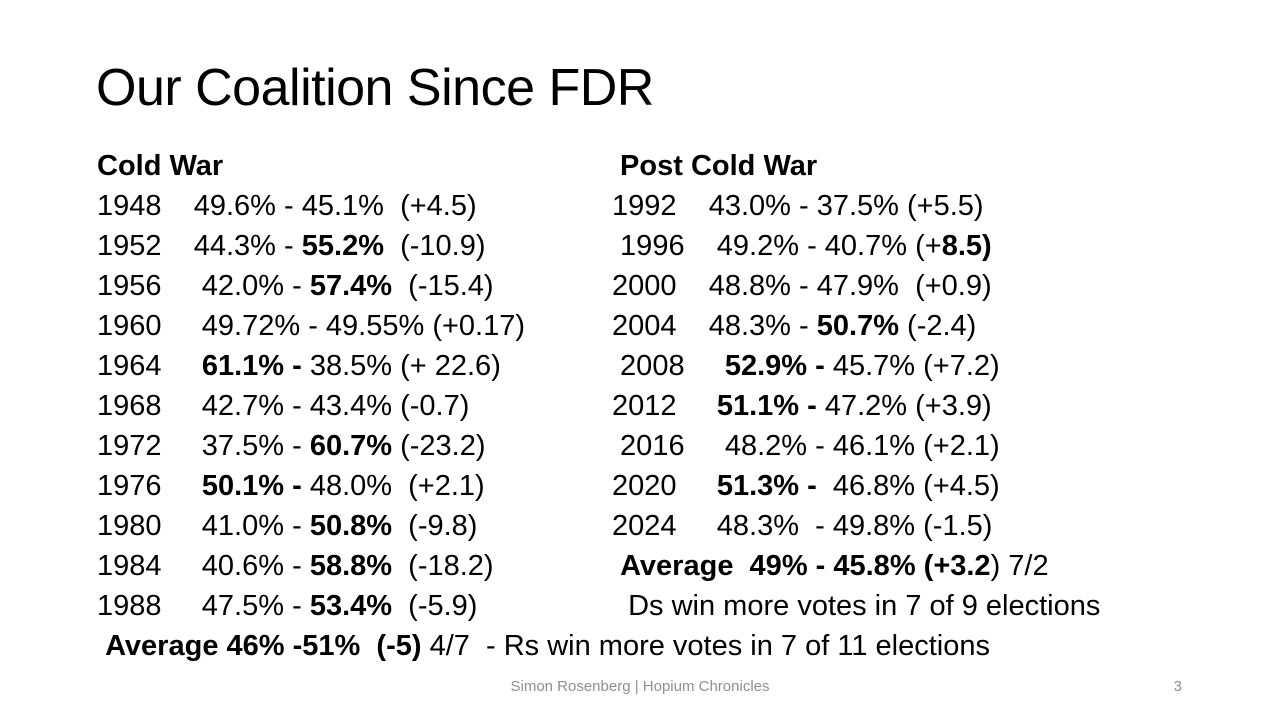 This screenshot has width=1280, height=720. What do you see at coordinates (543, 606) in the screenshot?
I see `data-line: 1988 47.5% - 53.4% (-5.9)` at bounding box center [543, 606].